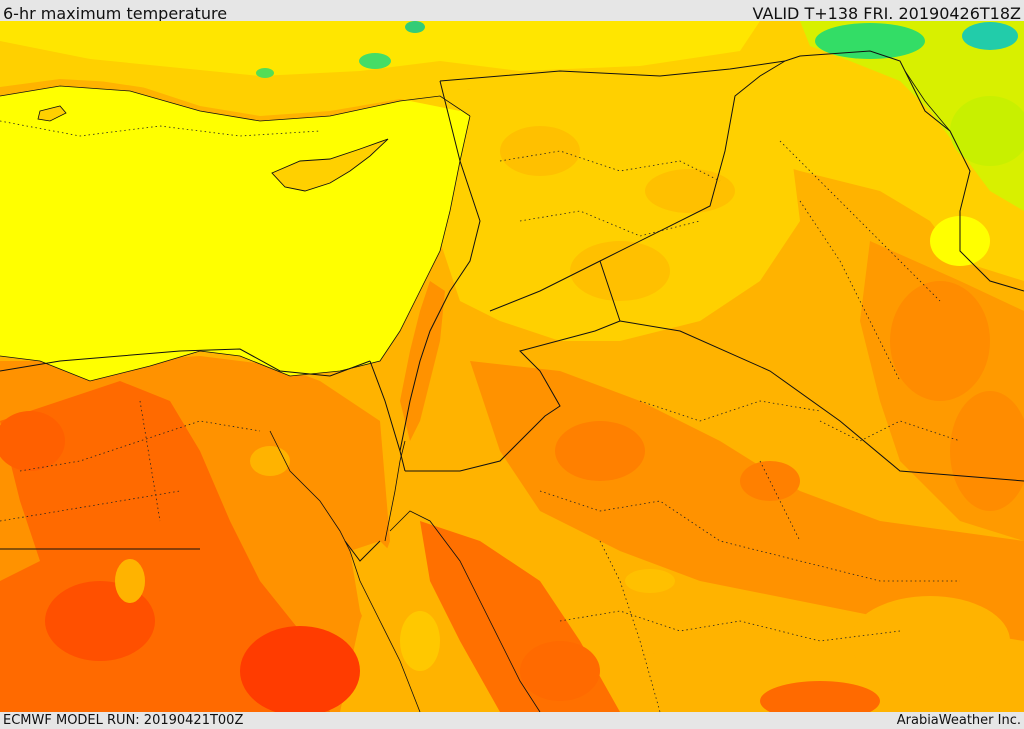 The width and height of the screenshot is (1024, 729). What do you see at coordinates (912, 116) in the screenshot?
I see `caucasus-mild-zone` at bounding box center [912, 116].